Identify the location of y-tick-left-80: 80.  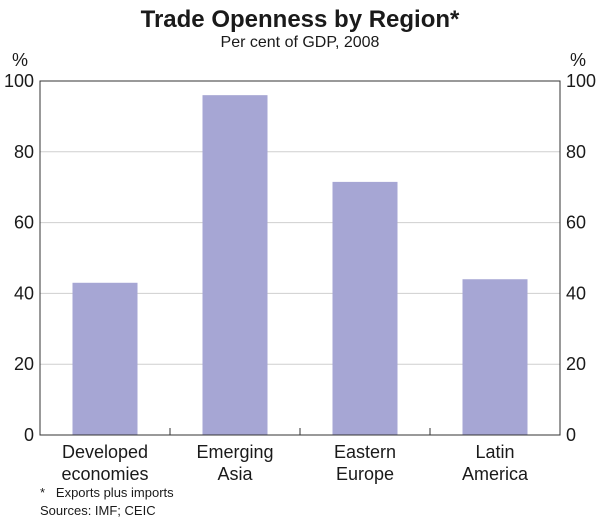
(24, 152).